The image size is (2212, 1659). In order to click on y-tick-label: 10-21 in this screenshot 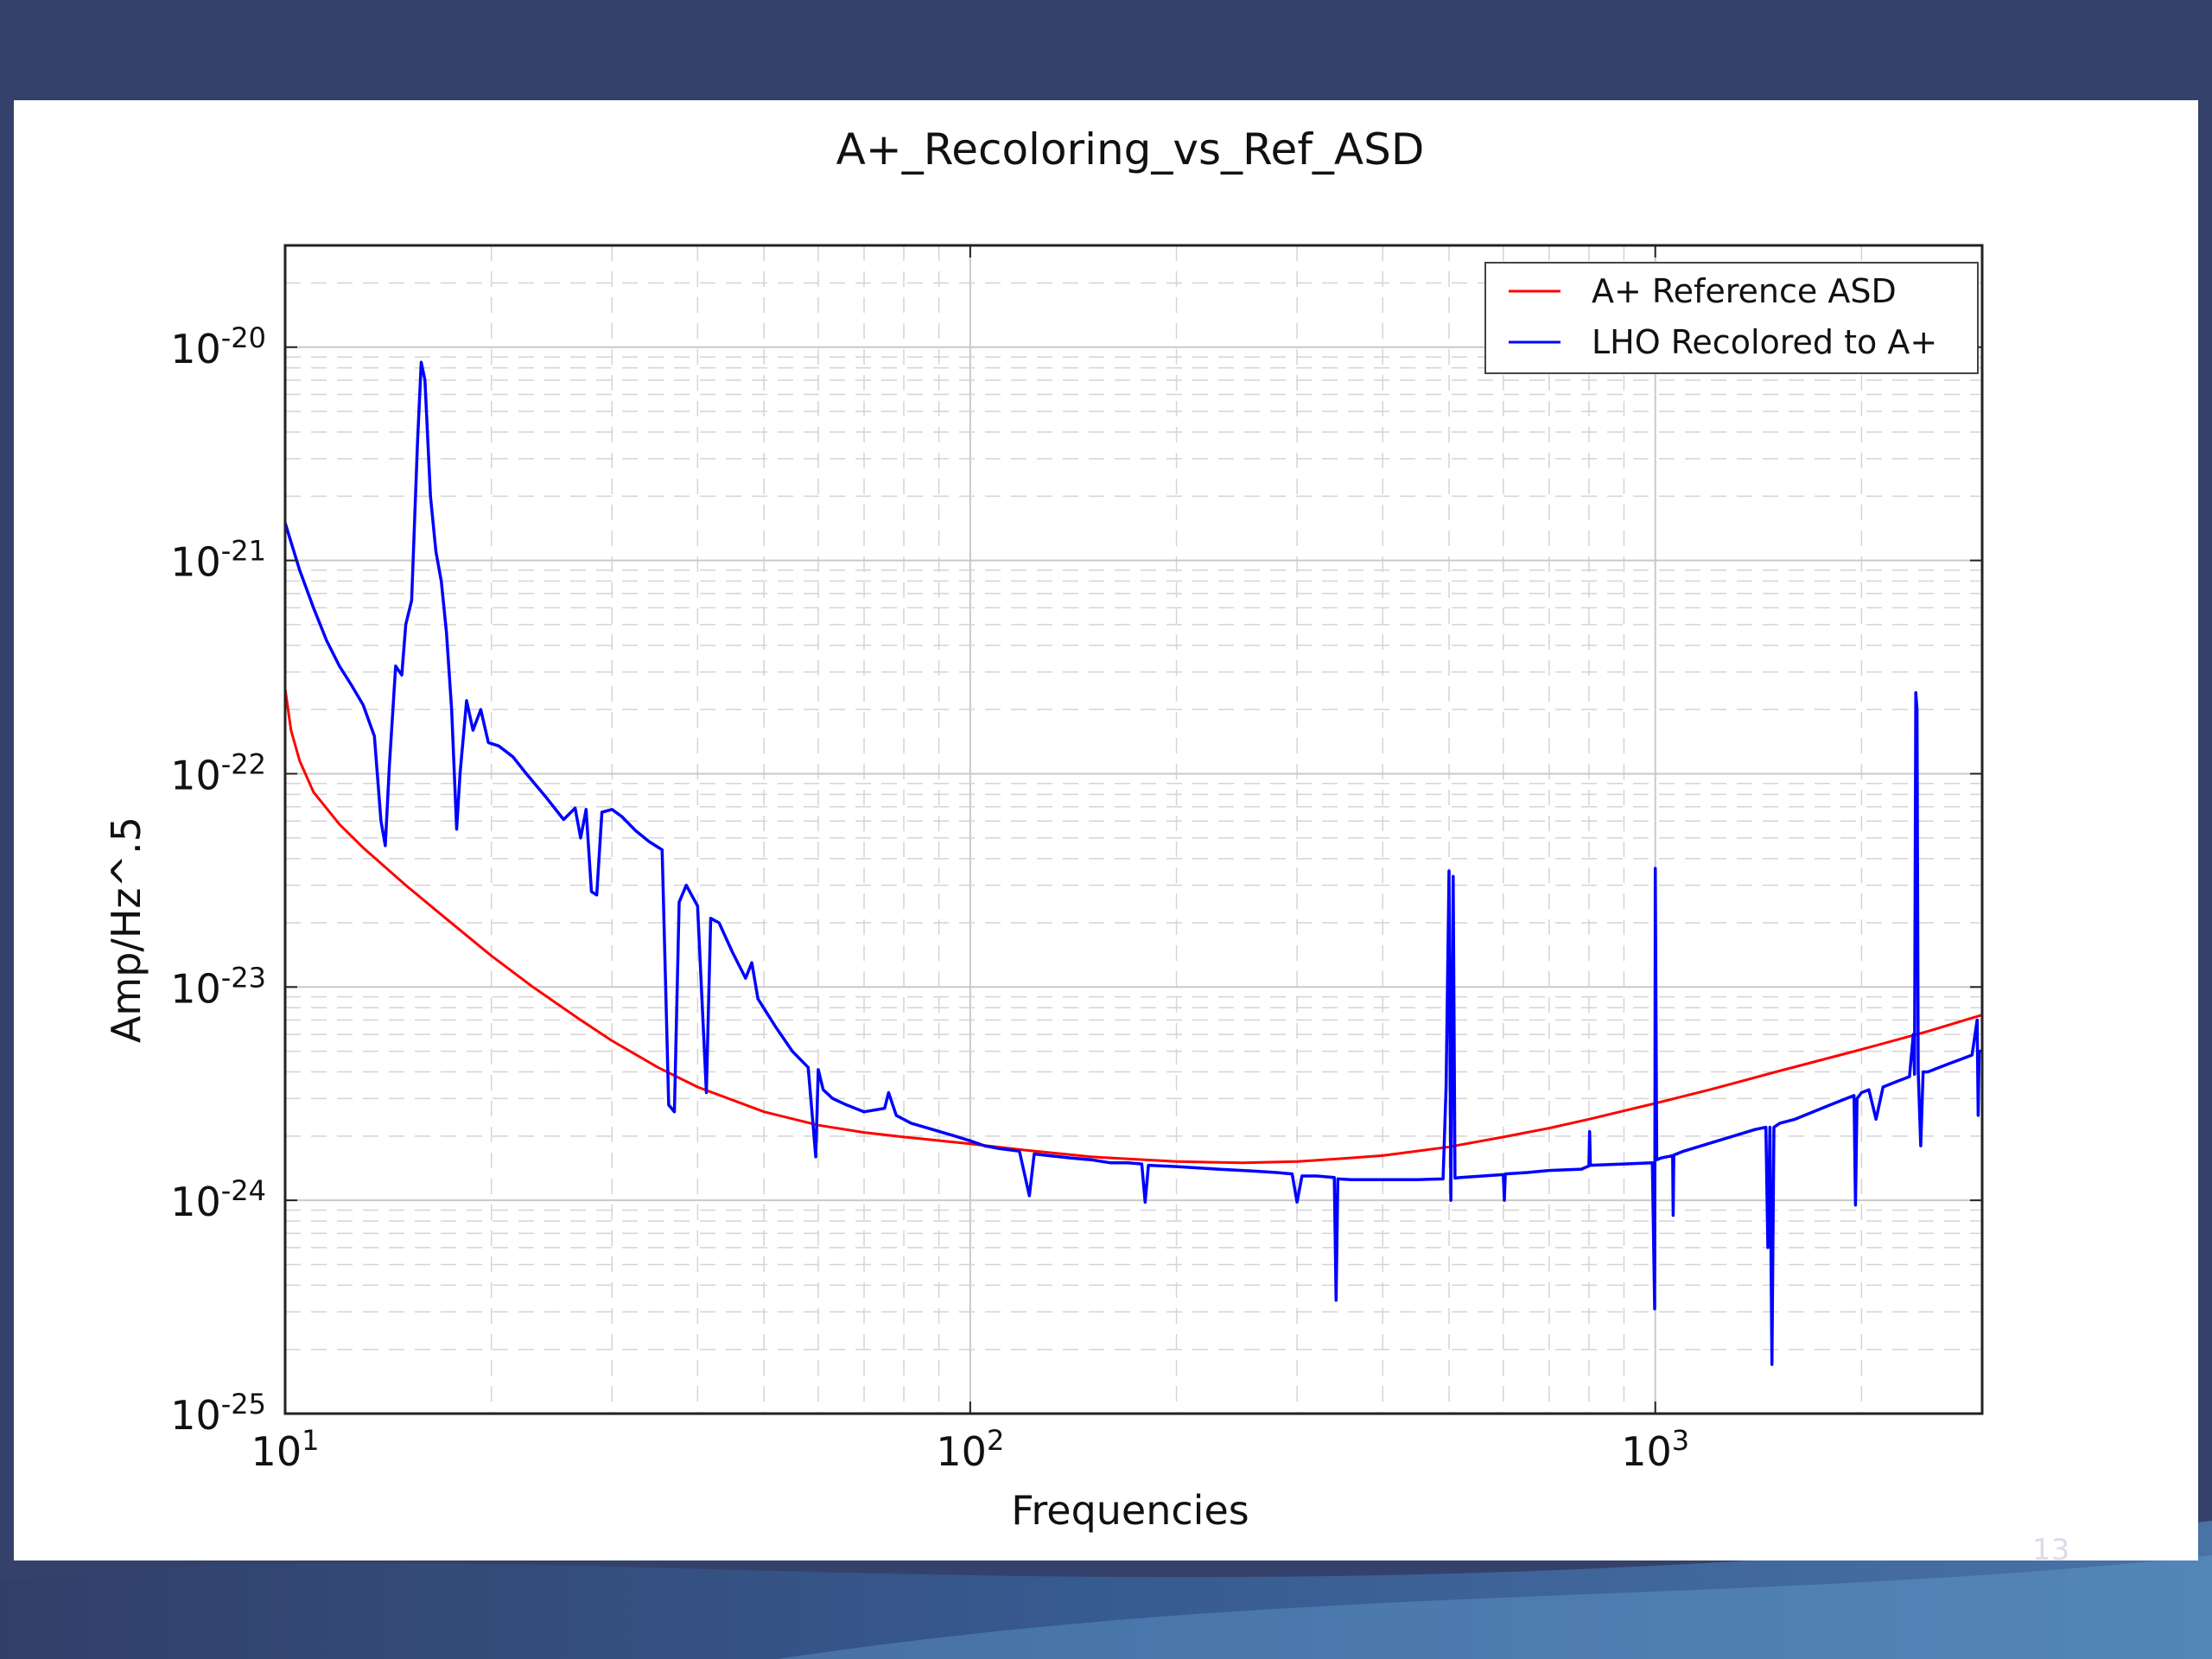, I will do `click(218, 560)`.